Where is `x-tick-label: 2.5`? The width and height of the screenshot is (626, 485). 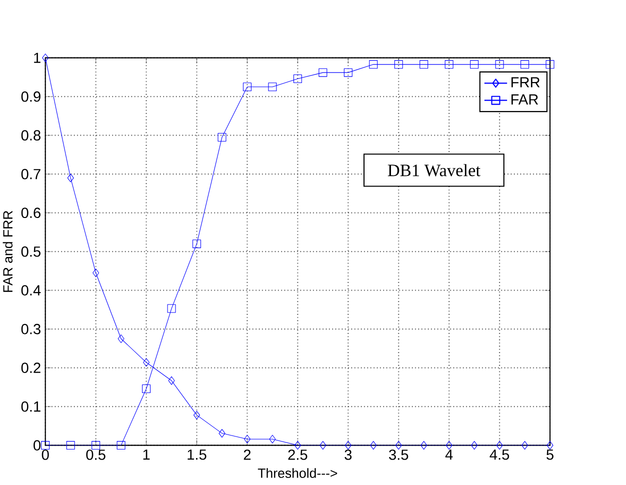
x-tick-label: 2.5 is located at coordinates (298, 455).